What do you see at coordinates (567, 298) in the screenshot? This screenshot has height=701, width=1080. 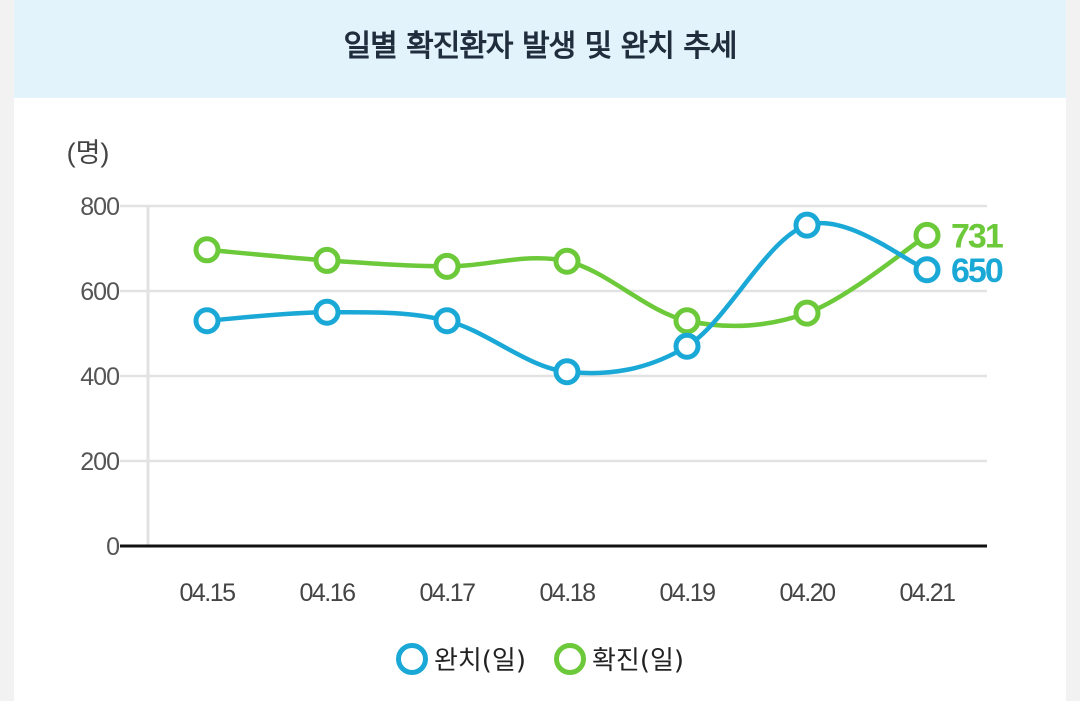 I see `series-line-recovered` at bounding box center [567, 298].